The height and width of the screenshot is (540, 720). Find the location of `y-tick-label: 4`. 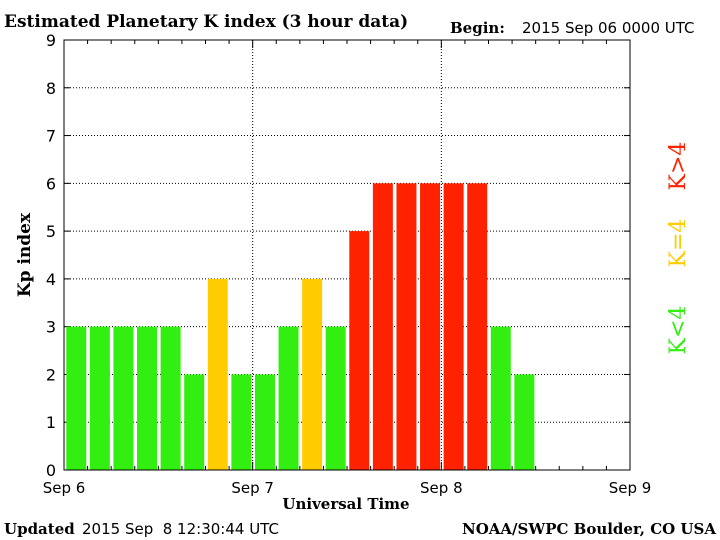

y-tick-label: 4 is located at coordinates (51, 279).